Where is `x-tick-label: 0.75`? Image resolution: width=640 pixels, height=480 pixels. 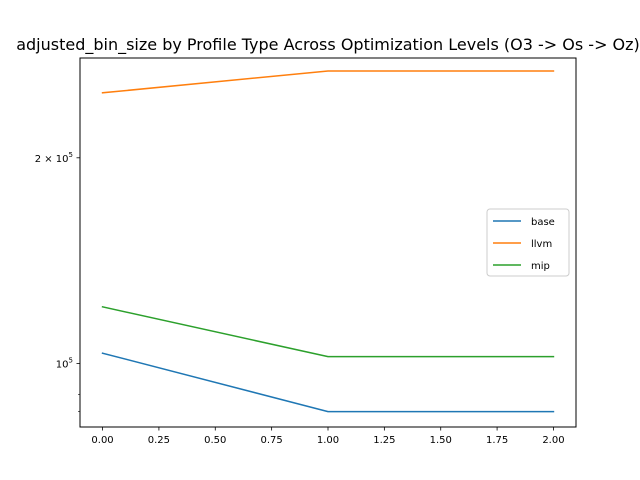
x-tick-label: 0.75 is located at coordinates (272, 440).